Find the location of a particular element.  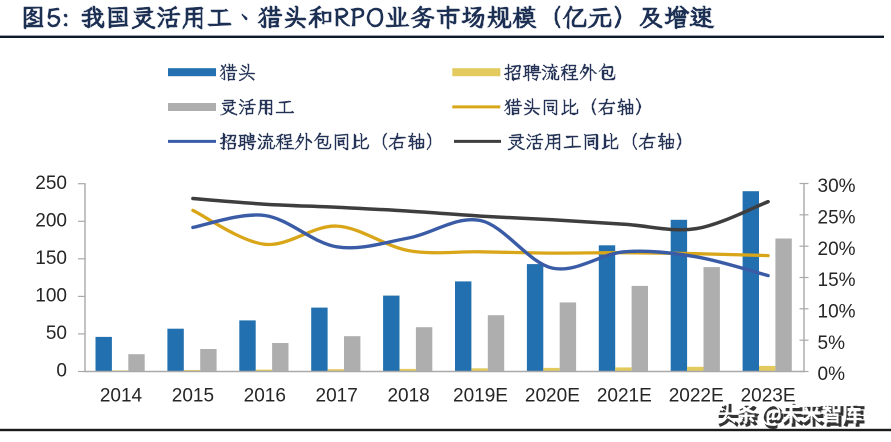

svg-text: 2015 is located at coordinates (193, 395).